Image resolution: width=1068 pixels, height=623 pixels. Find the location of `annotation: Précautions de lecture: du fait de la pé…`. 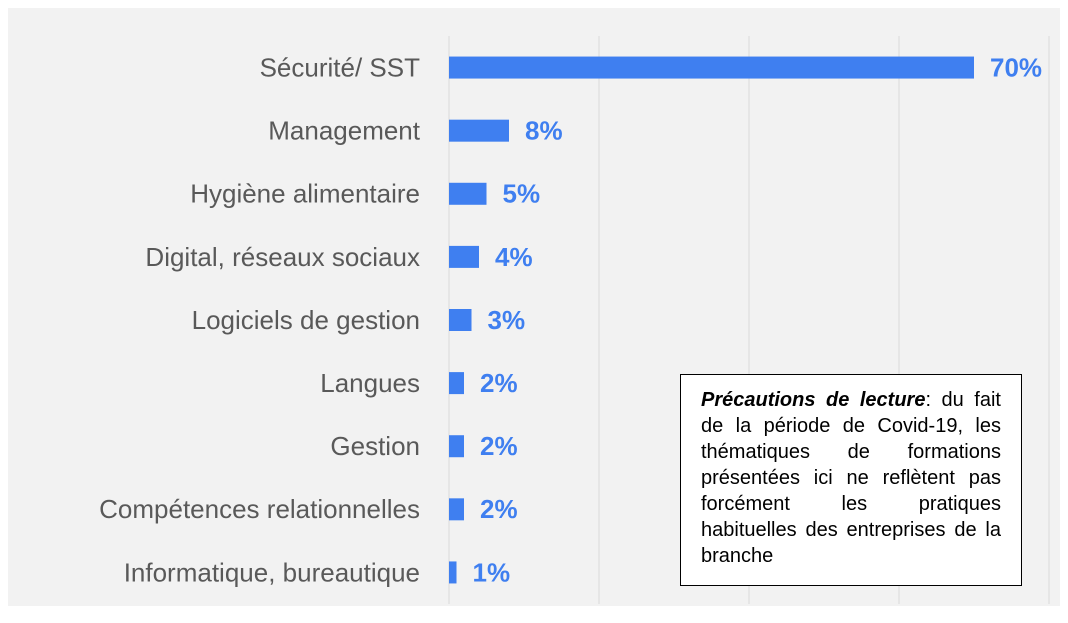

annotation: Précautions de lecture: du fait de la pé… is located at coordinates (851, 480).